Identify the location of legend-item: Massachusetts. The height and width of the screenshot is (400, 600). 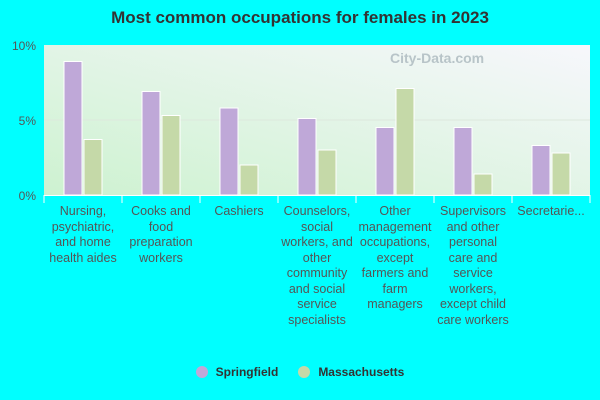
(351, 372).